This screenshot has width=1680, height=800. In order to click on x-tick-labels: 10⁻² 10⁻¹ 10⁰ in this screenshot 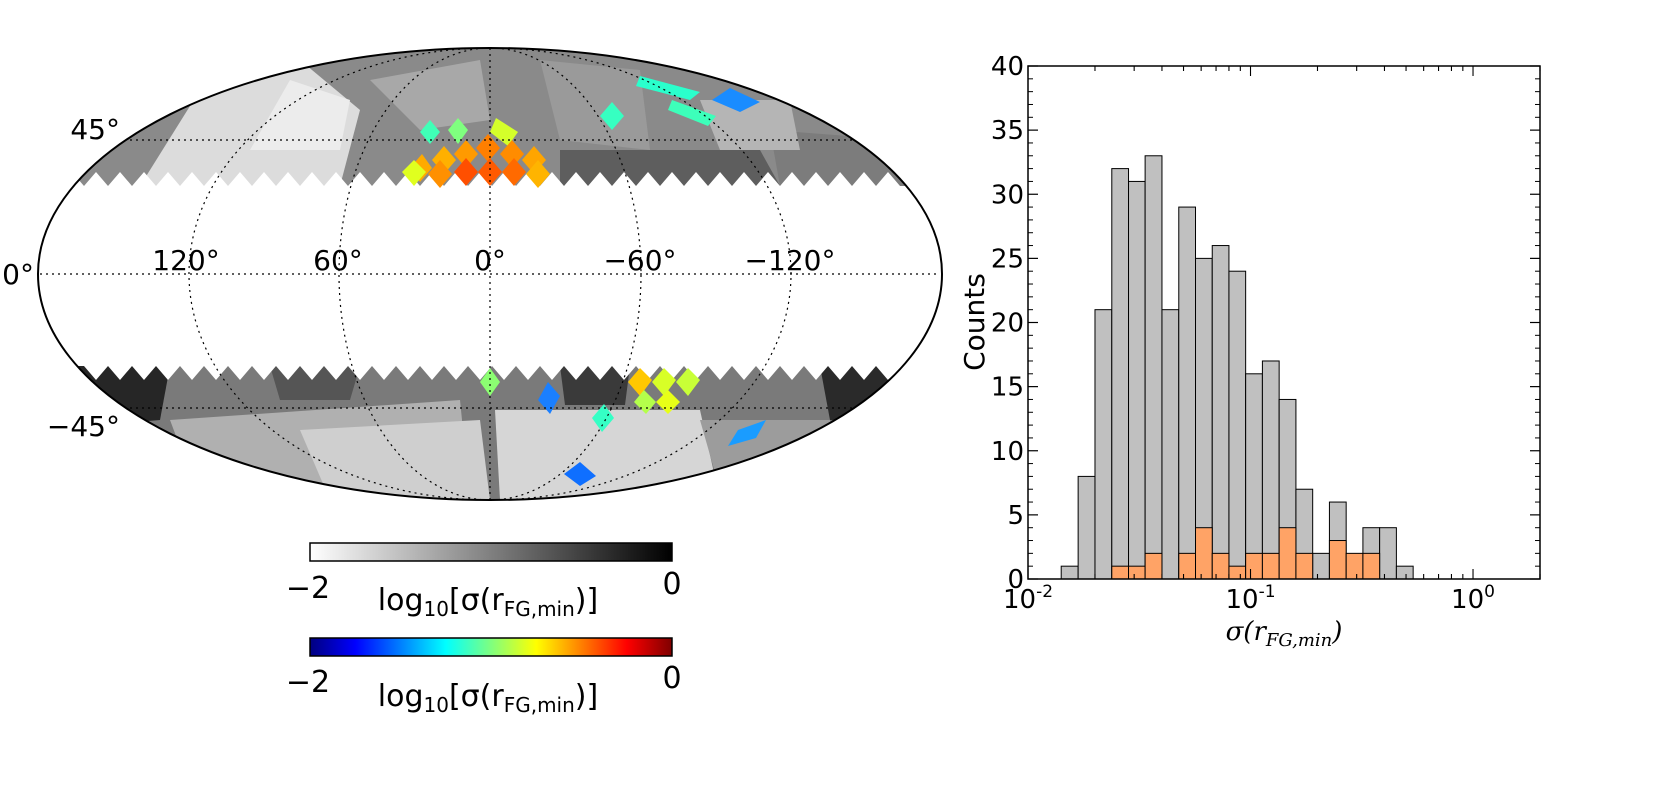, I will do `click(1249, 598)`.